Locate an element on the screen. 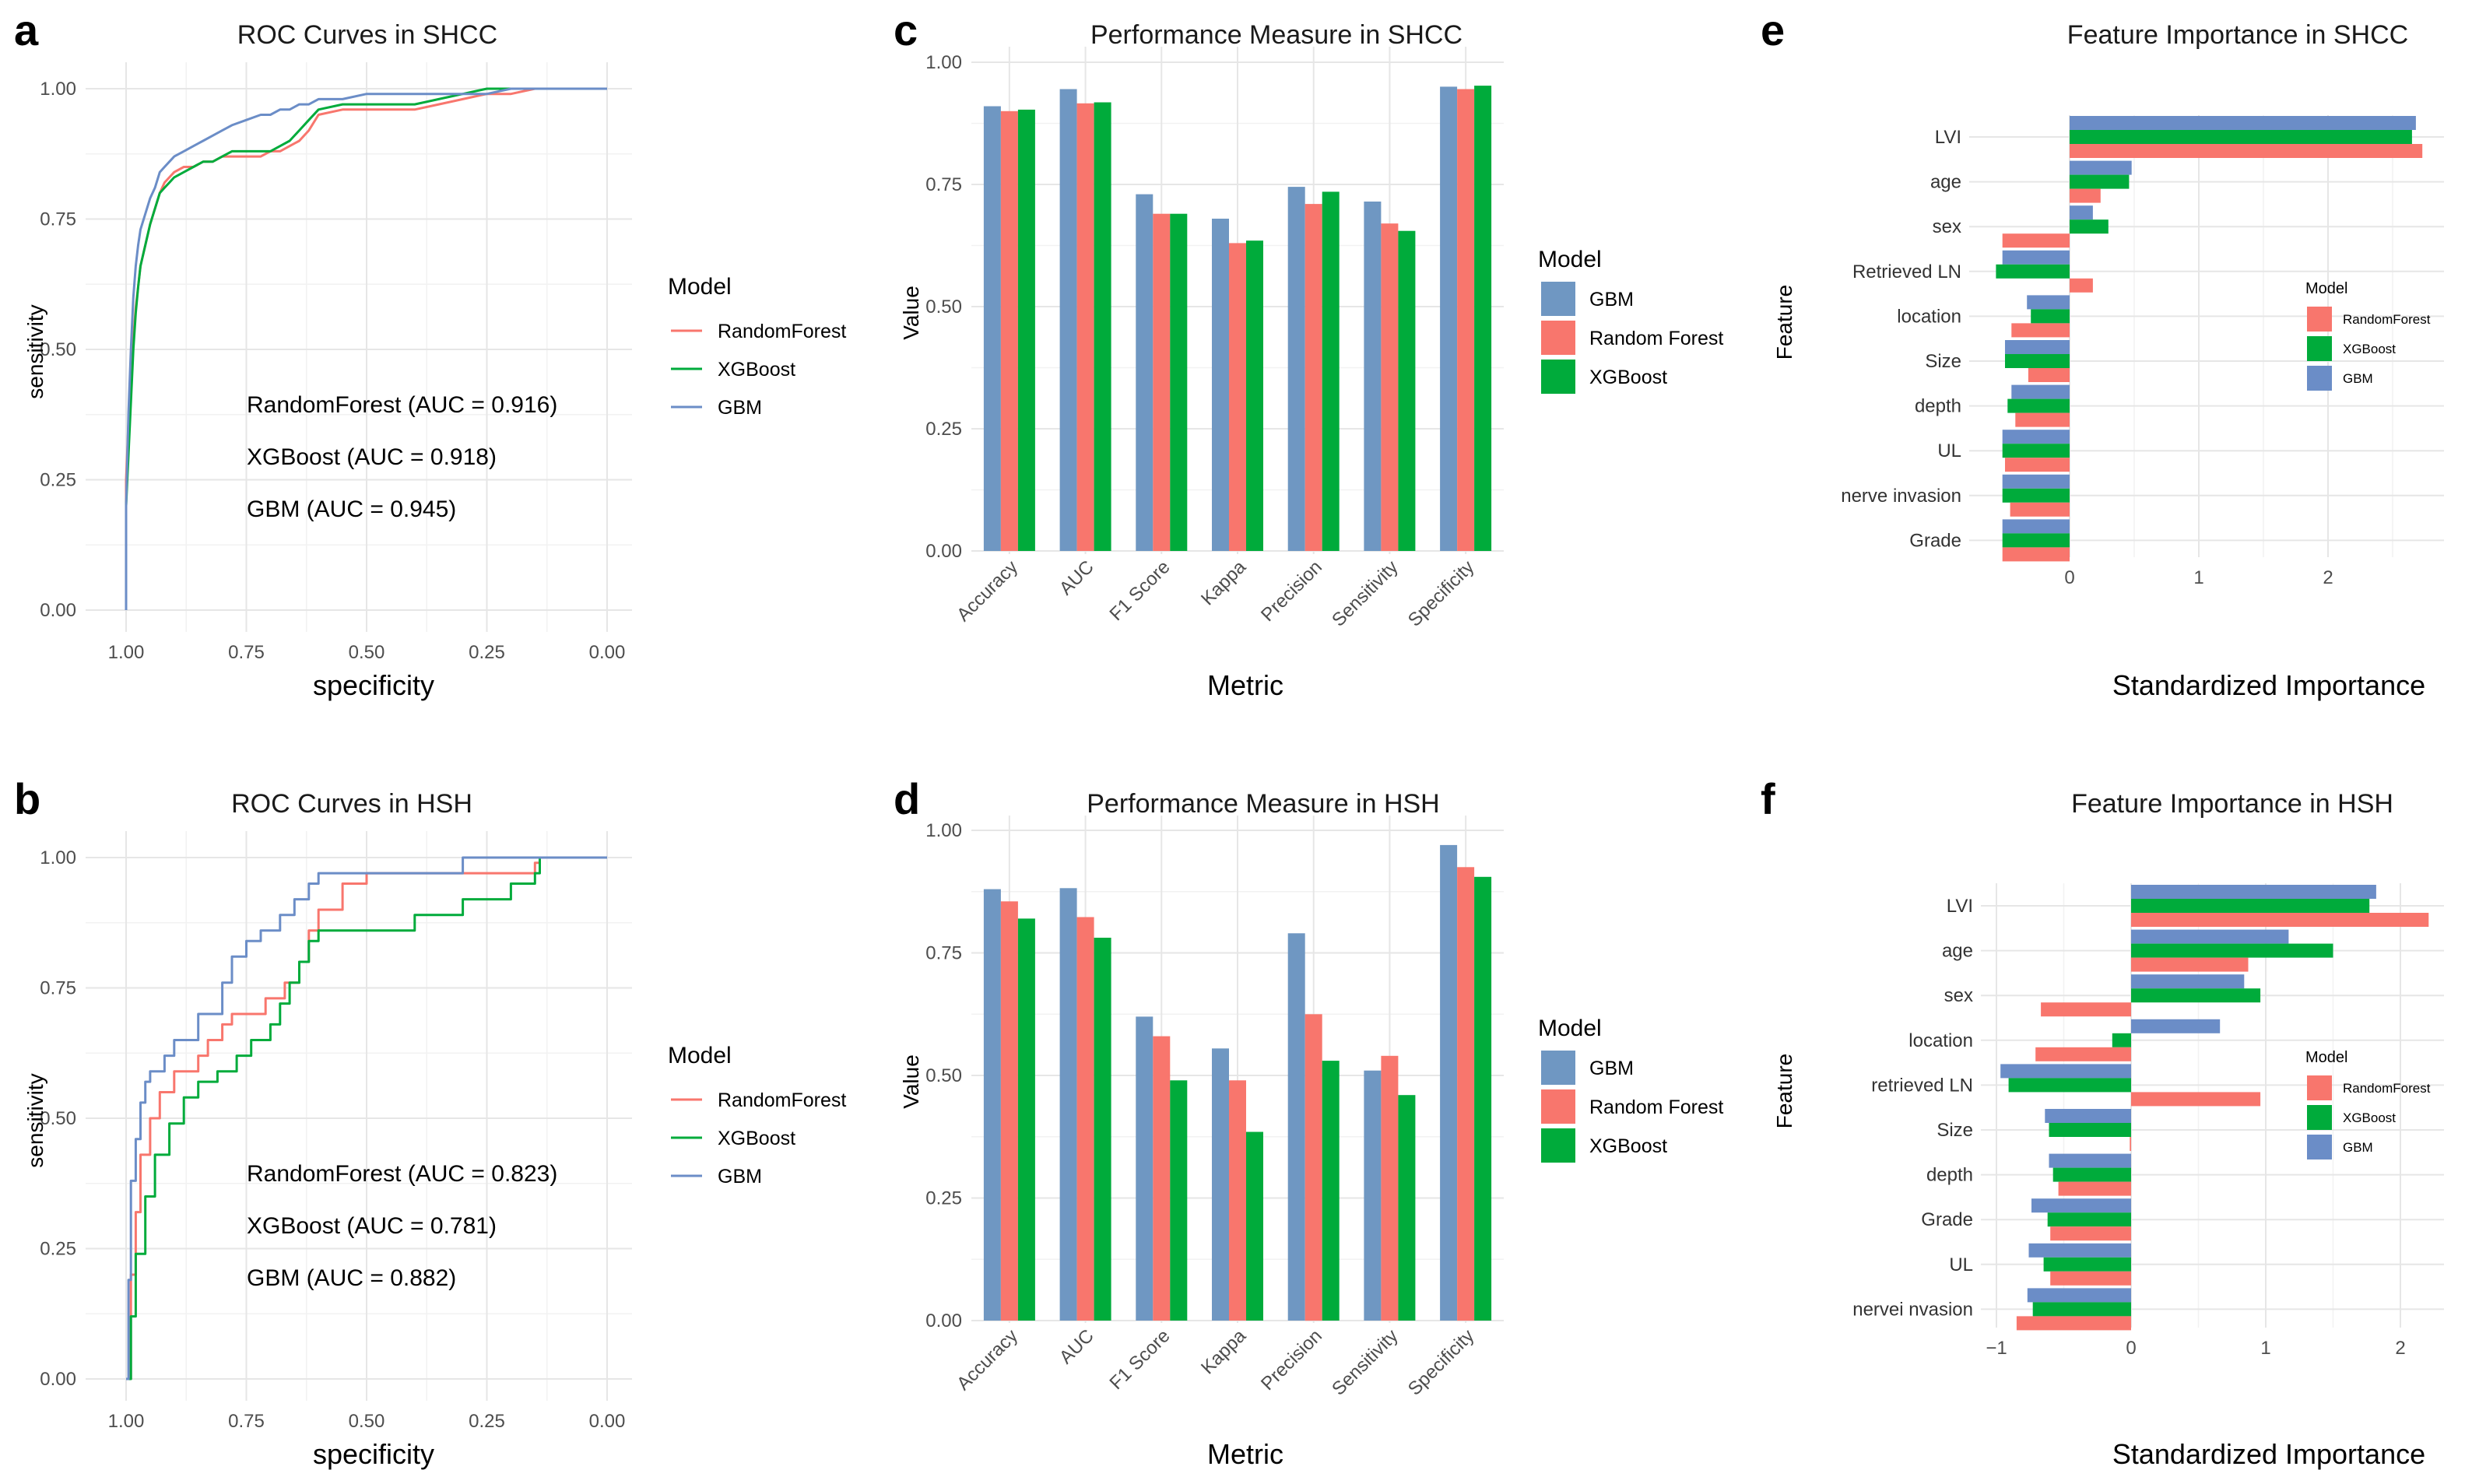 Image resolution: width=2465 pixels, height=1484 pixels. bar-randomforest-nerve-invasion is located at coordinates (2040, 509).